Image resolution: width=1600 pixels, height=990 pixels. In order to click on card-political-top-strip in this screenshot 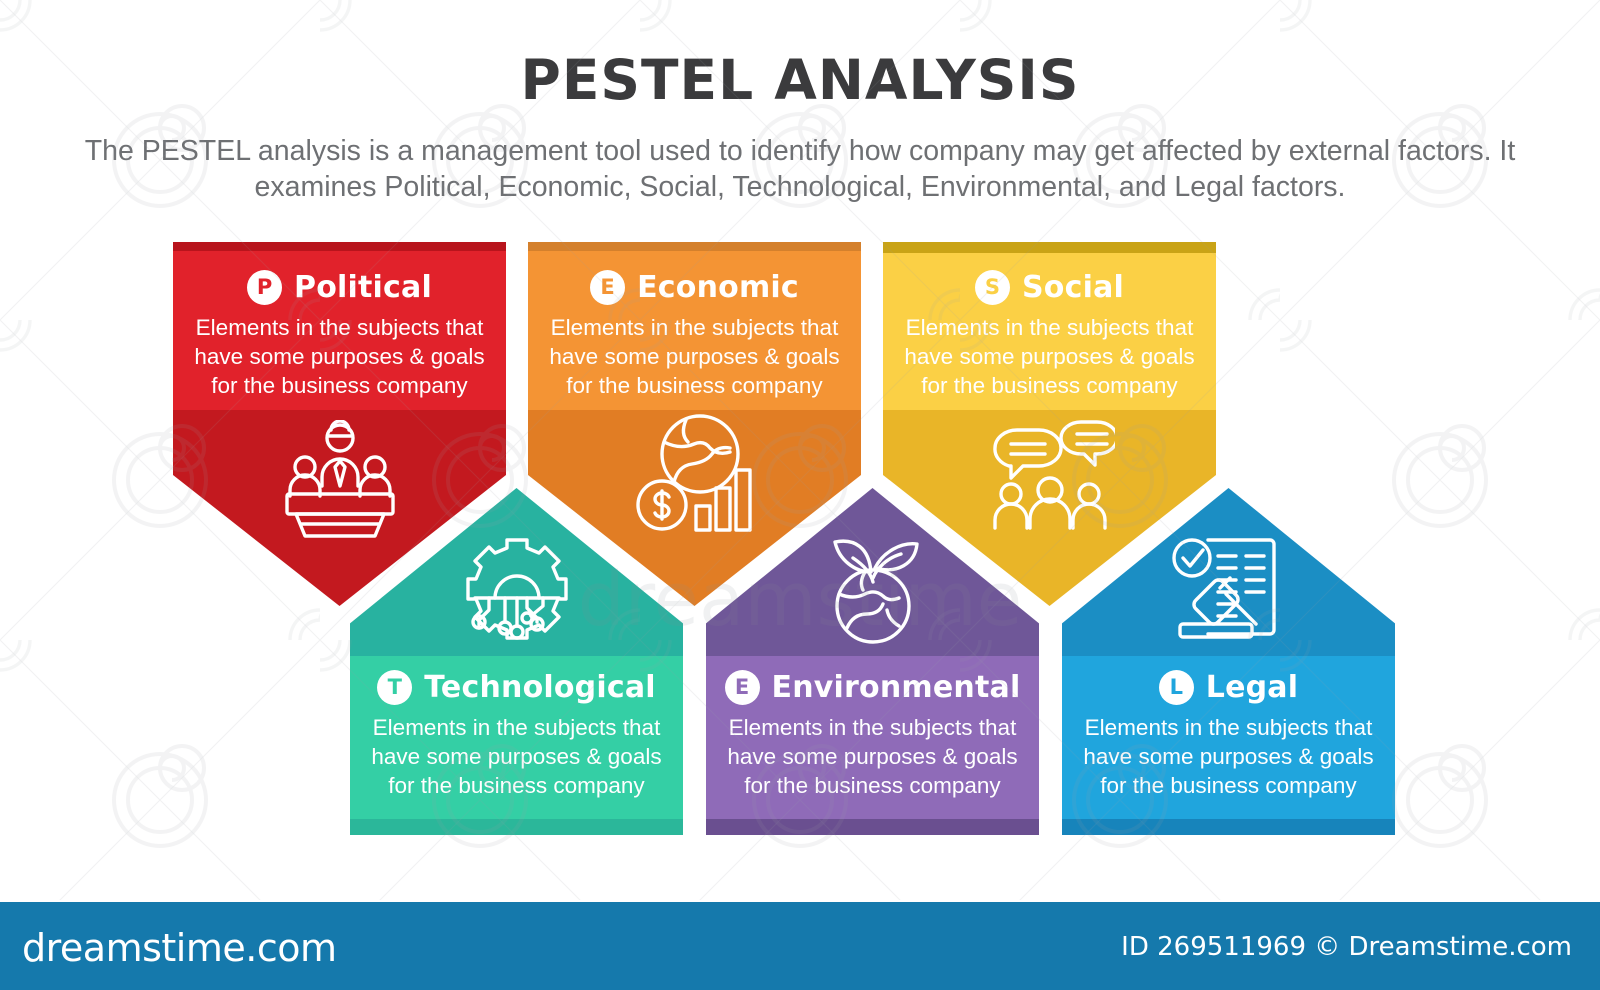, I will do `click(339, 246)`.